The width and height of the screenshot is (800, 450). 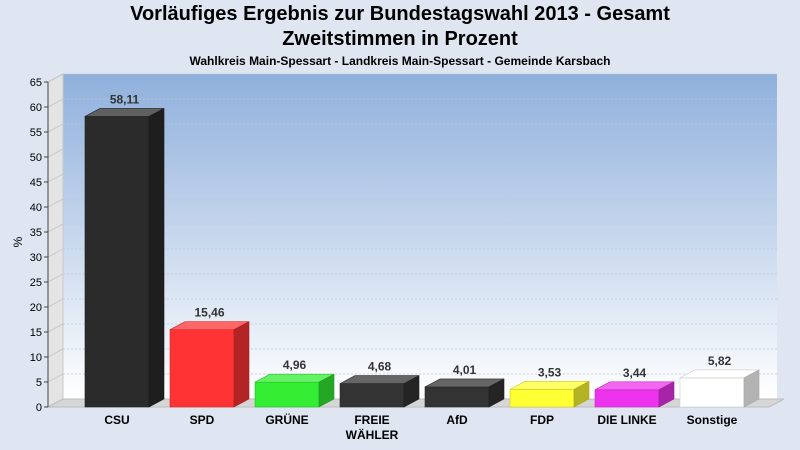 What do you see at coordinates (36, 158) in the screenshot?
I see `y-tick-label: 50` at bounding box center [36, 158].